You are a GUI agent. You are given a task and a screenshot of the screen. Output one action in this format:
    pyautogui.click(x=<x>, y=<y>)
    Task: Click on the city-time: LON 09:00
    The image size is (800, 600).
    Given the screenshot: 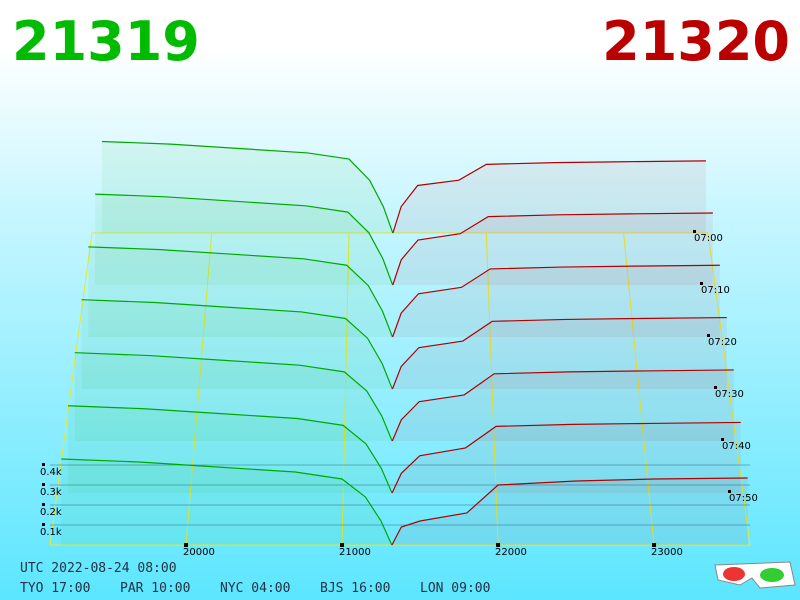 What is the action you would take?
    pyautogui.click(x=455, y=588)
    